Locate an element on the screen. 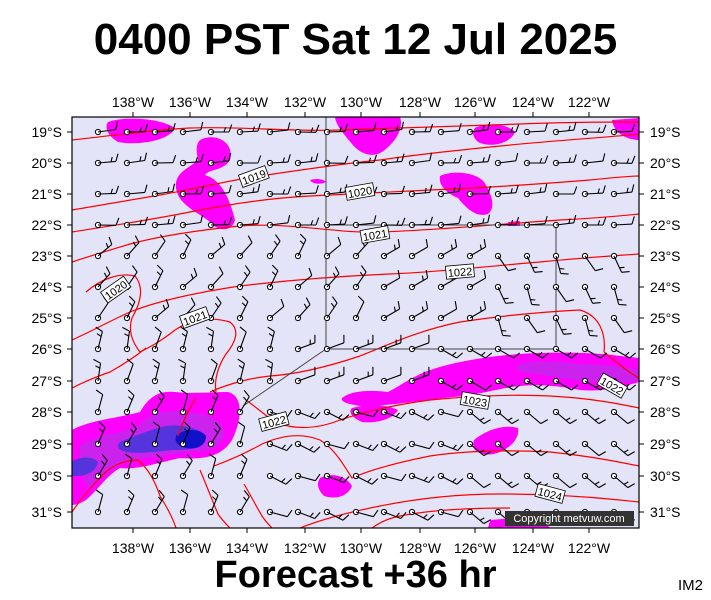  latitude-label: 21°S is located at coordinates (46, 194).